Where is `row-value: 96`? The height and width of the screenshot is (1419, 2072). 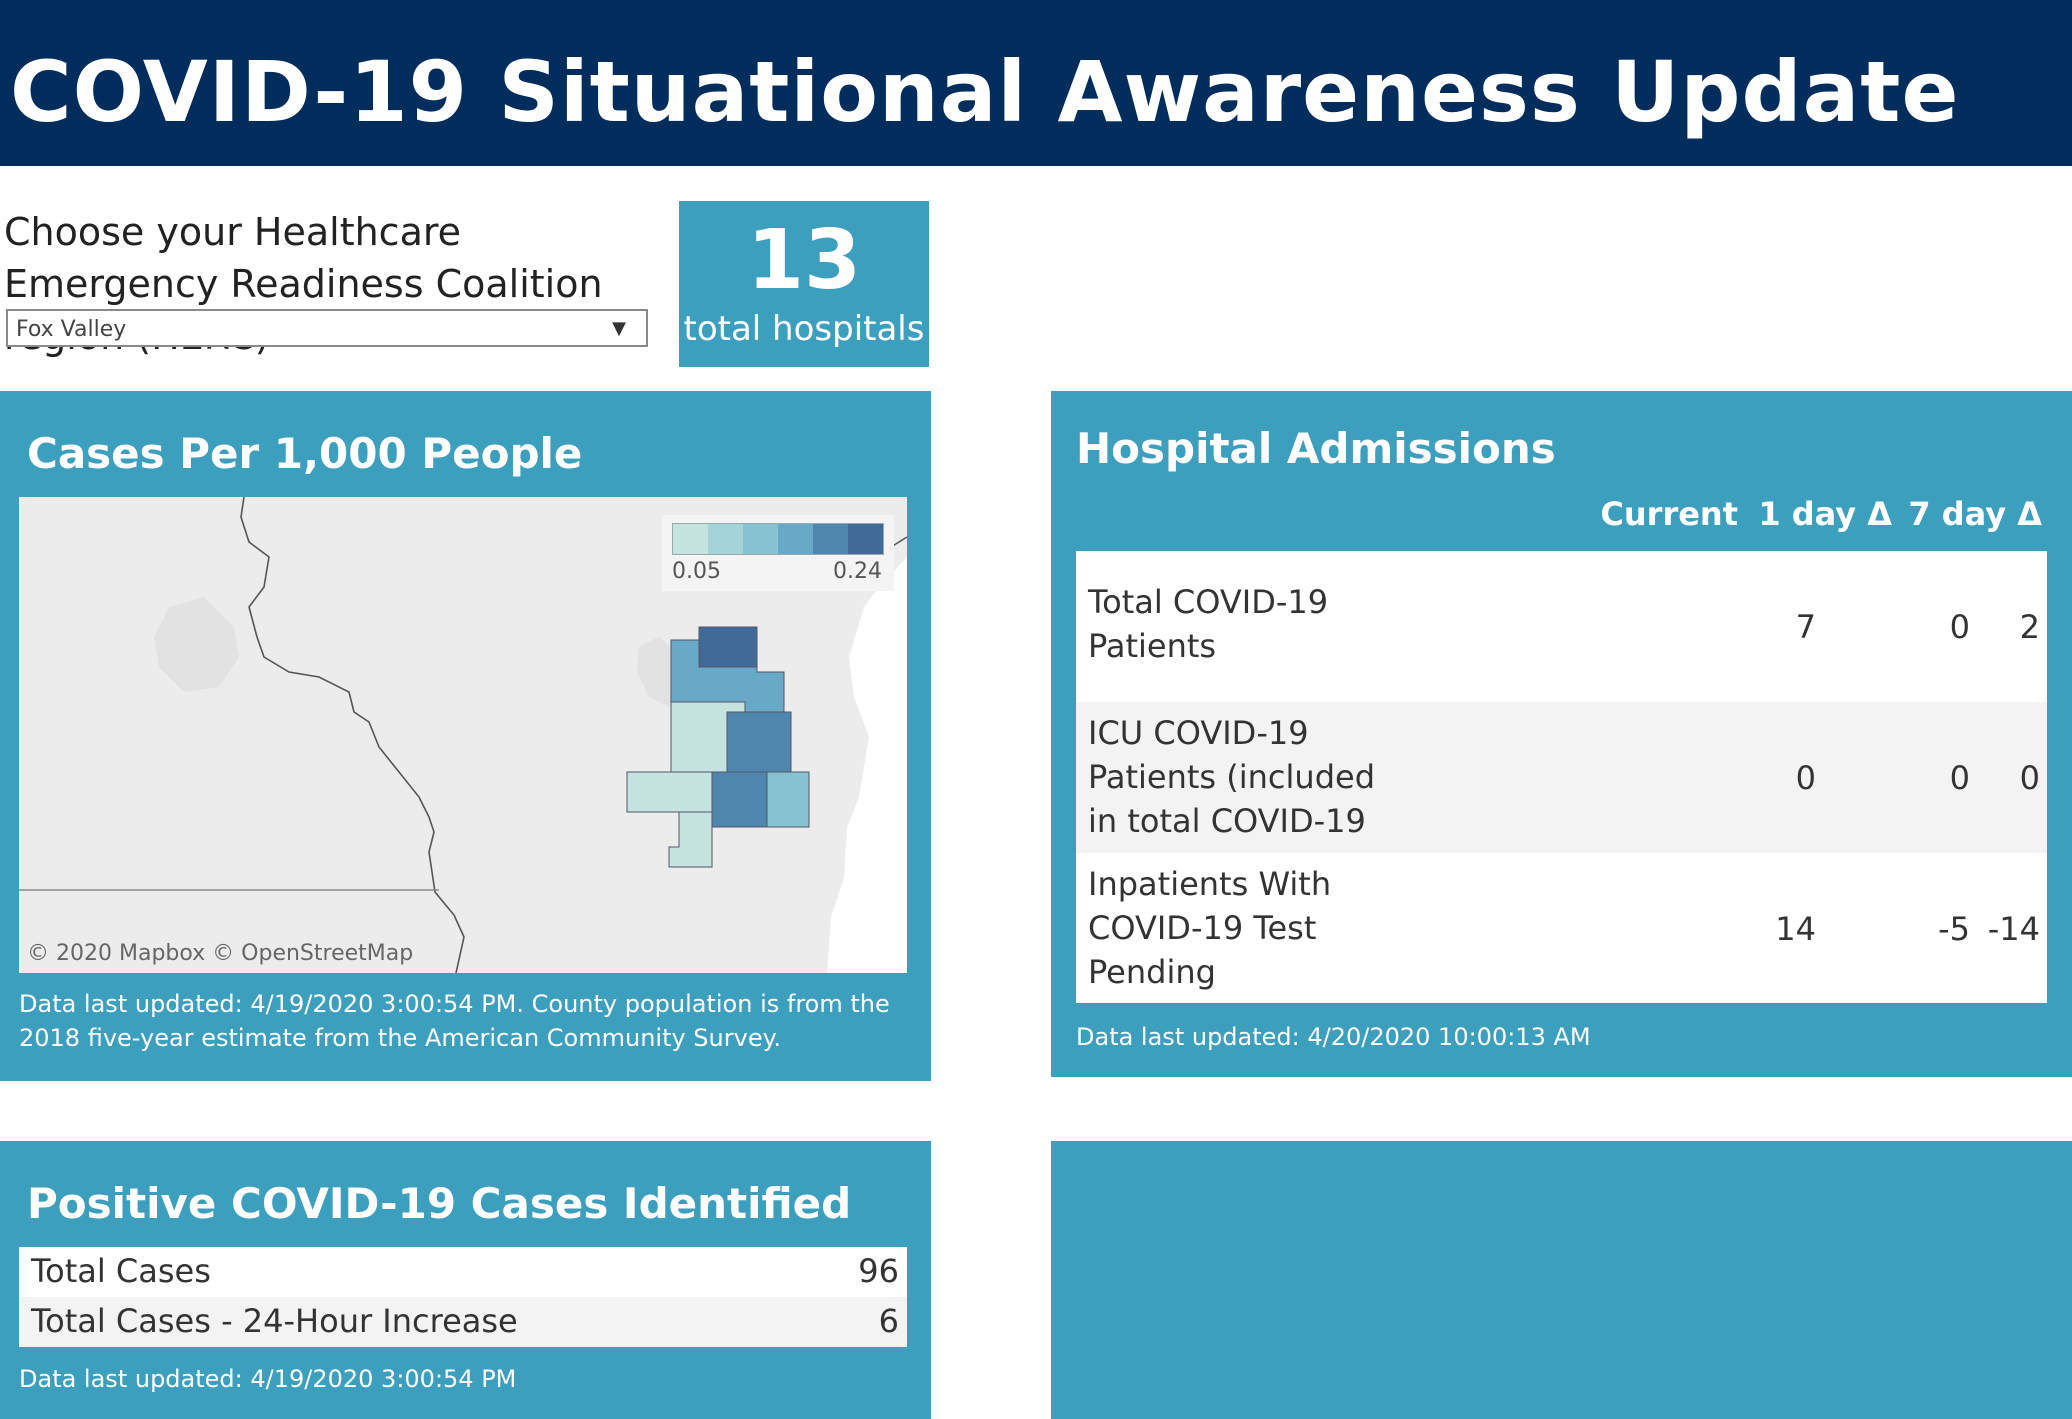 row-value: 96 is located at coordinates (878, 1271).